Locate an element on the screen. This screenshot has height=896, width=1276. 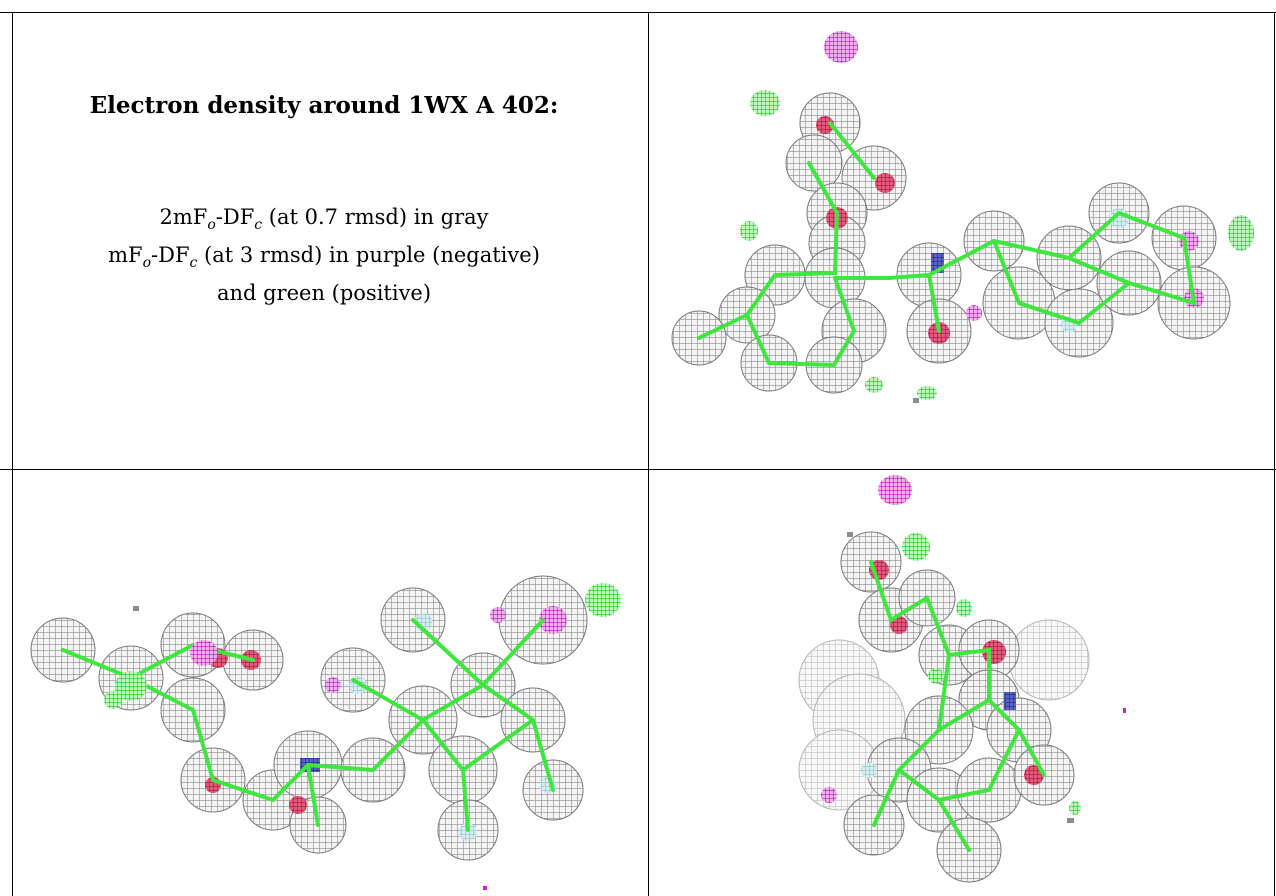
table-border-right is located at coordinates (1274, 454).